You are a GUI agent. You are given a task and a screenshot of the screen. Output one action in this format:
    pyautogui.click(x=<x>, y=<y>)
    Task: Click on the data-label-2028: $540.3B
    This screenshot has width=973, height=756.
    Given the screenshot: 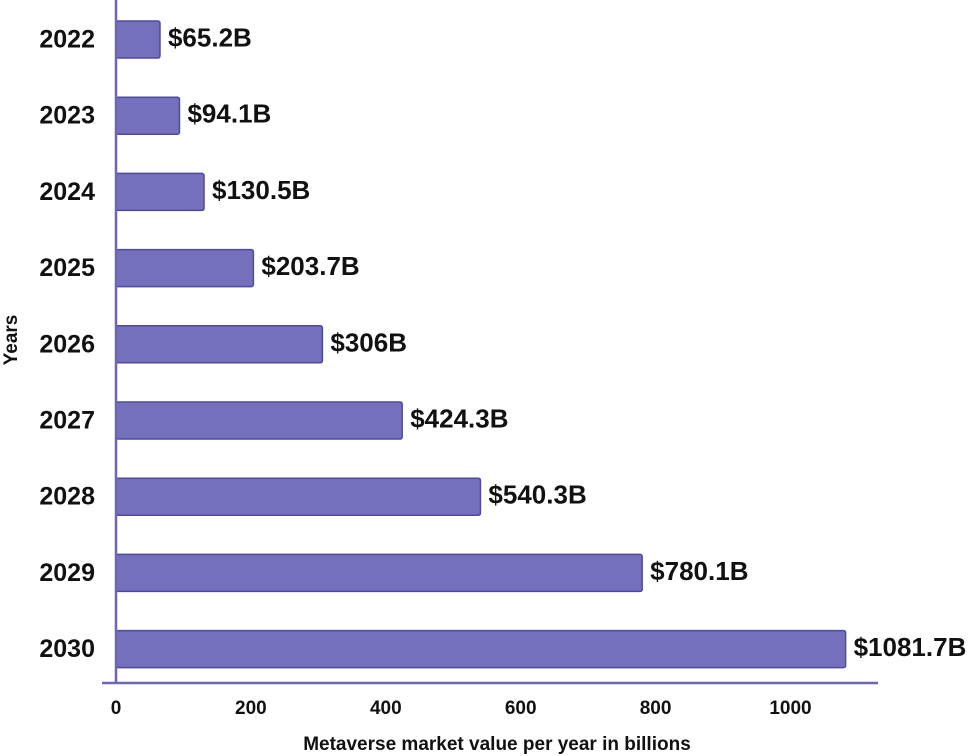 What is the action you would take?
    pyautogui.click(x=537, y=495)
    